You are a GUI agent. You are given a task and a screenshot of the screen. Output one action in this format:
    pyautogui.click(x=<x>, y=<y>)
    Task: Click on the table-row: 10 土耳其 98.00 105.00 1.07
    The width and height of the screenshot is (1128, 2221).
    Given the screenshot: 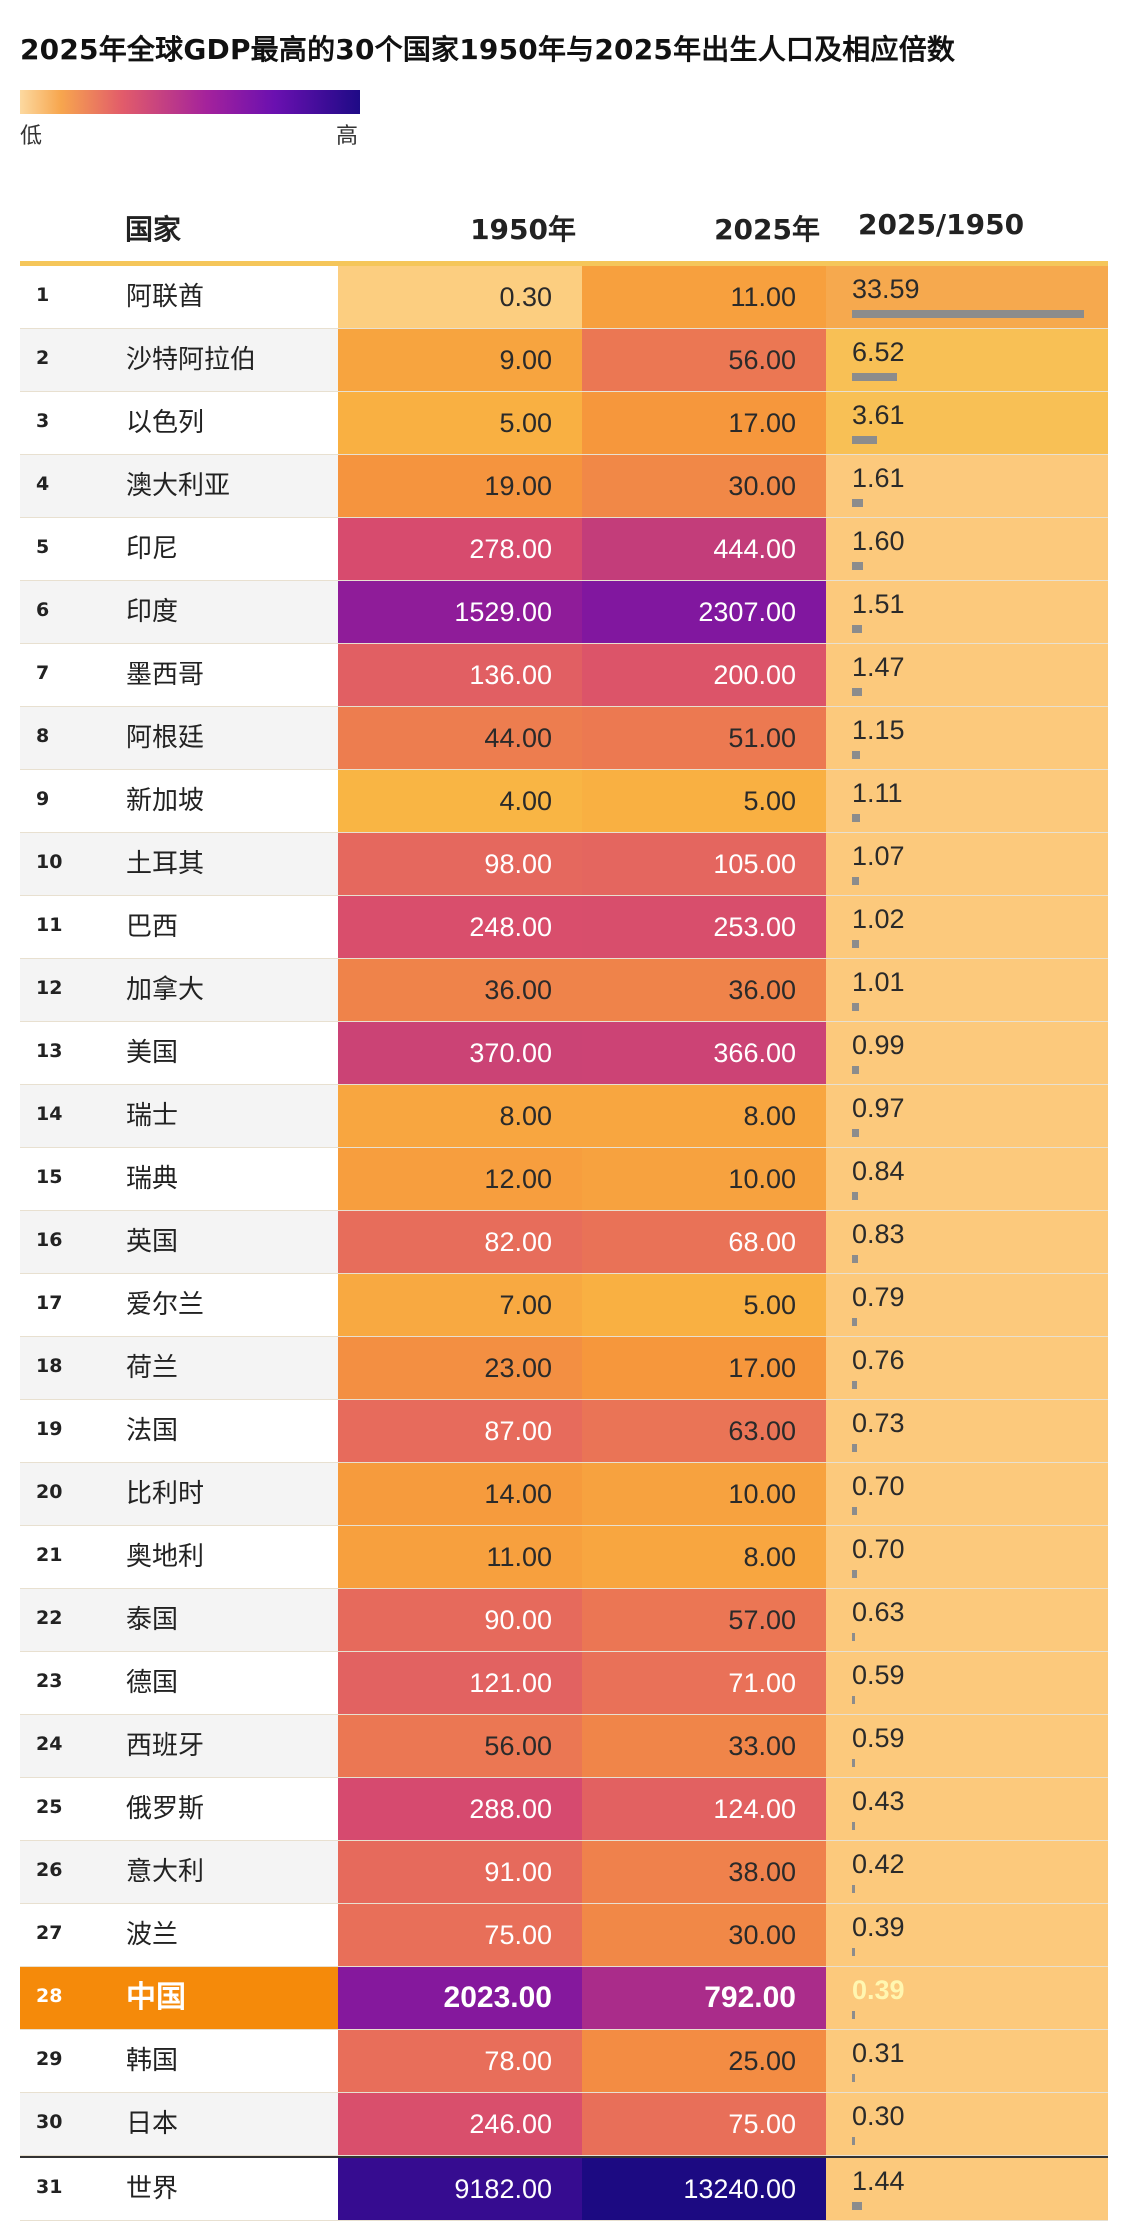 What is the action you would take?
    pyautogui.click(x=564, y=864)
    